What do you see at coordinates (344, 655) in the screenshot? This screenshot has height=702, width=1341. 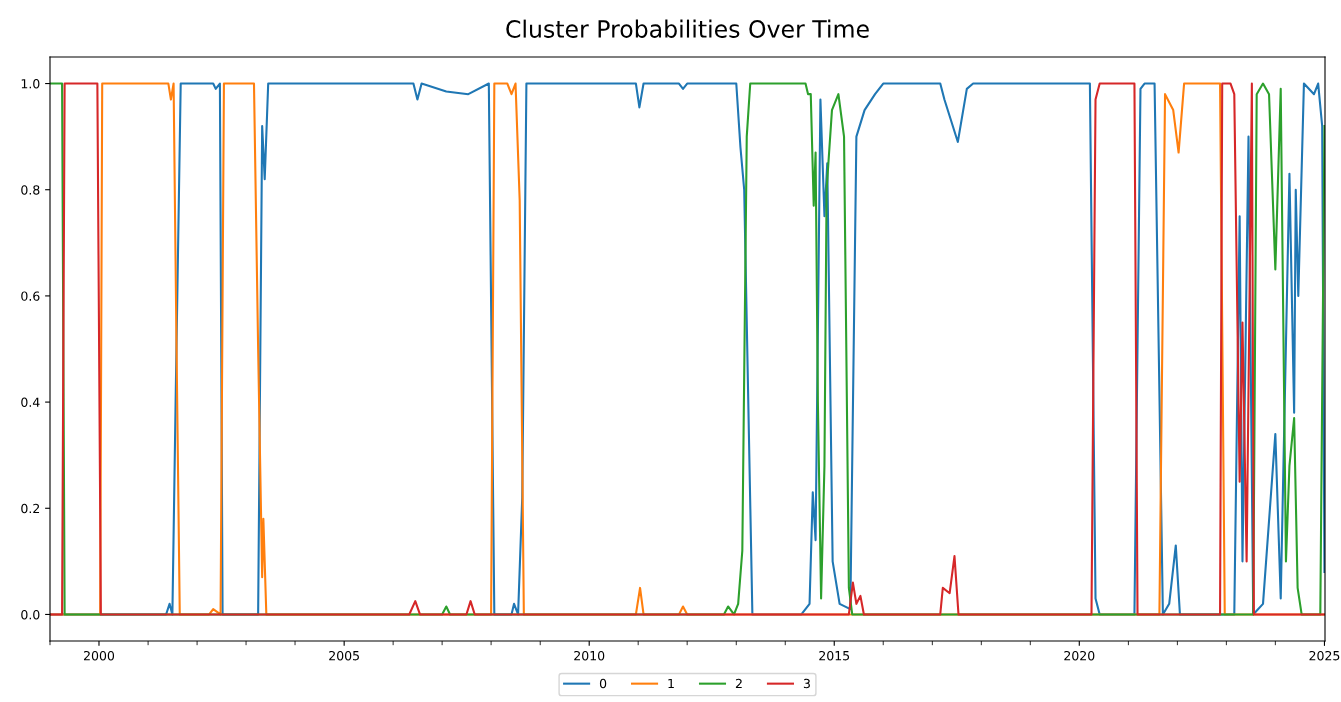 I see `x-tick-label: 2005` at bounding box center [344, 655].